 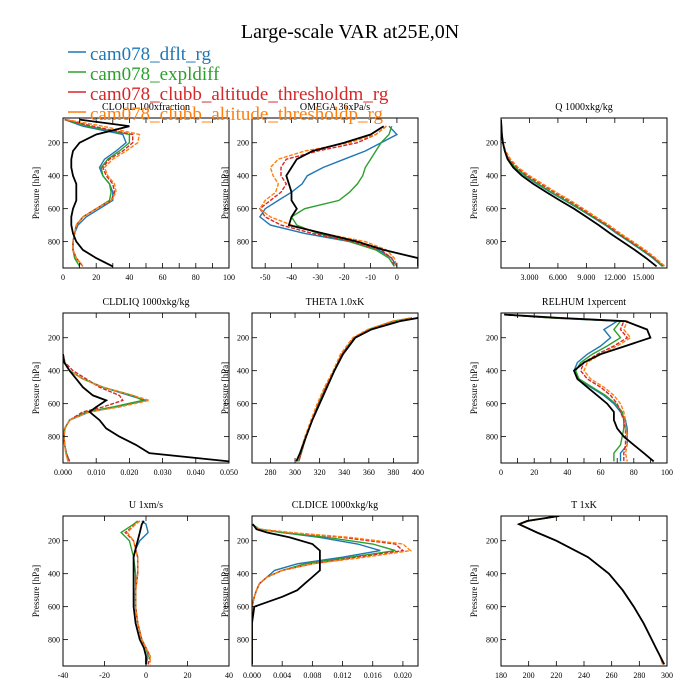 What do you see at coordinates (155, 74) in the screenshot?
I see `legend-label: cam078_expldiff` at bounding box center [155, 74].